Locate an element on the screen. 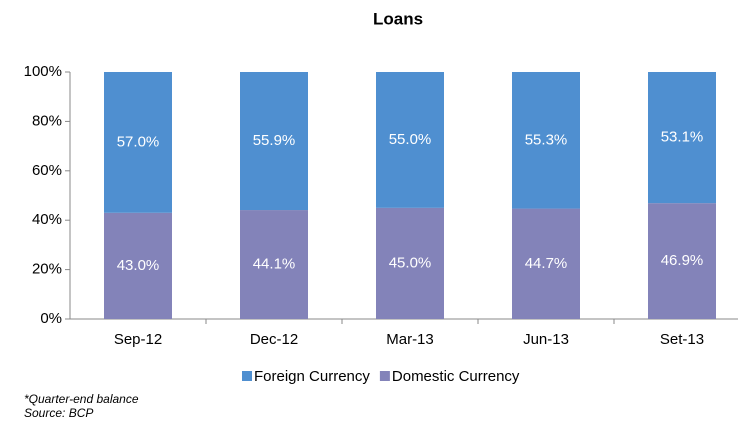  data-label: 43.0% is located at coordinates (138, 265).